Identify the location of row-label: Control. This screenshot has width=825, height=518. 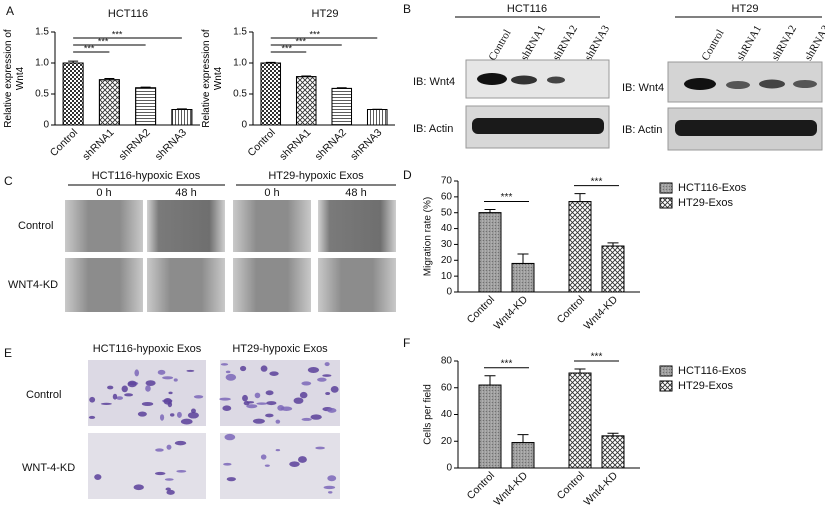
(43, 395).